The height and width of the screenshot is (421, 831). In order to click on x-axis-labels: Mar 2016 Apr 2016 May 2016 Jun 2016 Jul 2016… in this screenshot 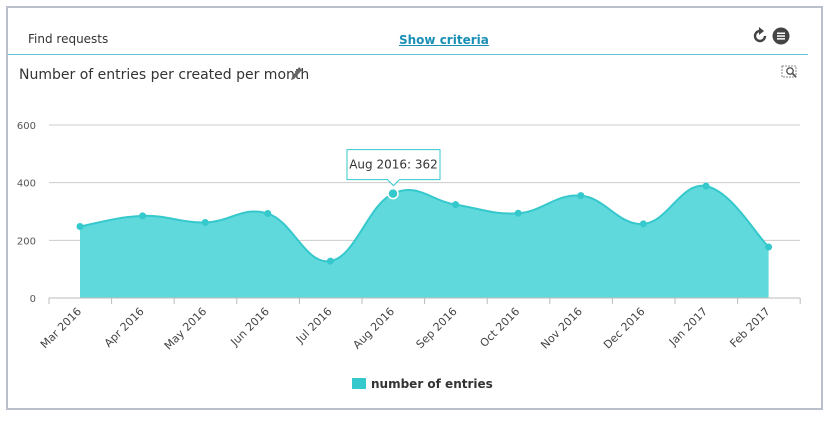, I will do `click(405, 329)`.